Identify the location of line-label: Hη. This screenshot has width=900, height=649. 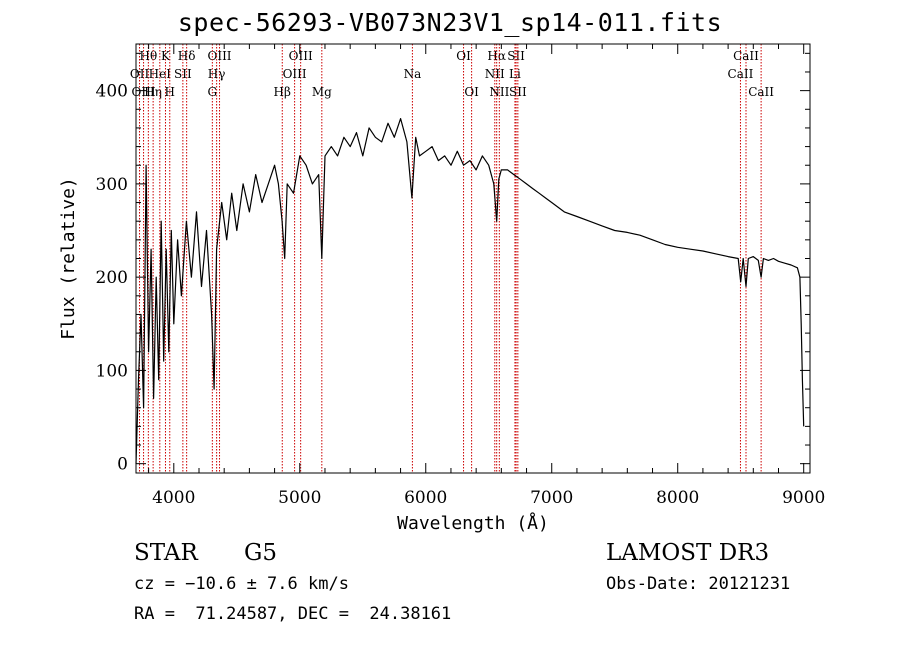
(153, 92).